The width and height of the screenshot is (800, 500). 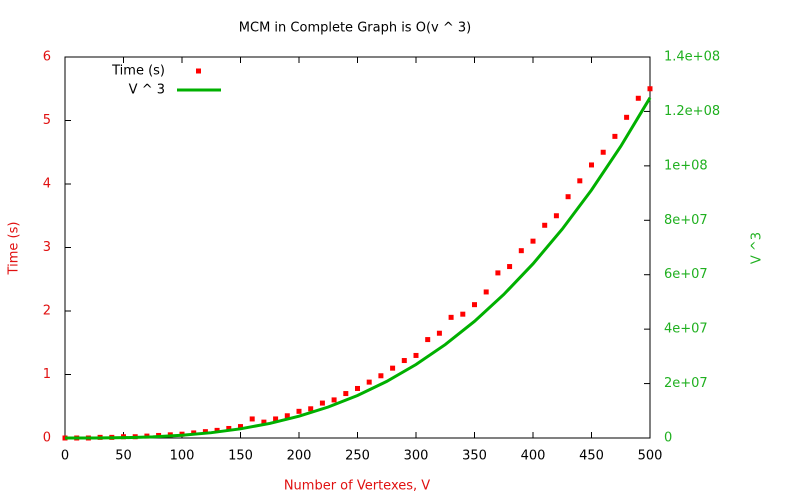 What do you see at coordinates (198, 71) in the screenshot?
I see `legend-swatch` at bounding box center [198, 71].